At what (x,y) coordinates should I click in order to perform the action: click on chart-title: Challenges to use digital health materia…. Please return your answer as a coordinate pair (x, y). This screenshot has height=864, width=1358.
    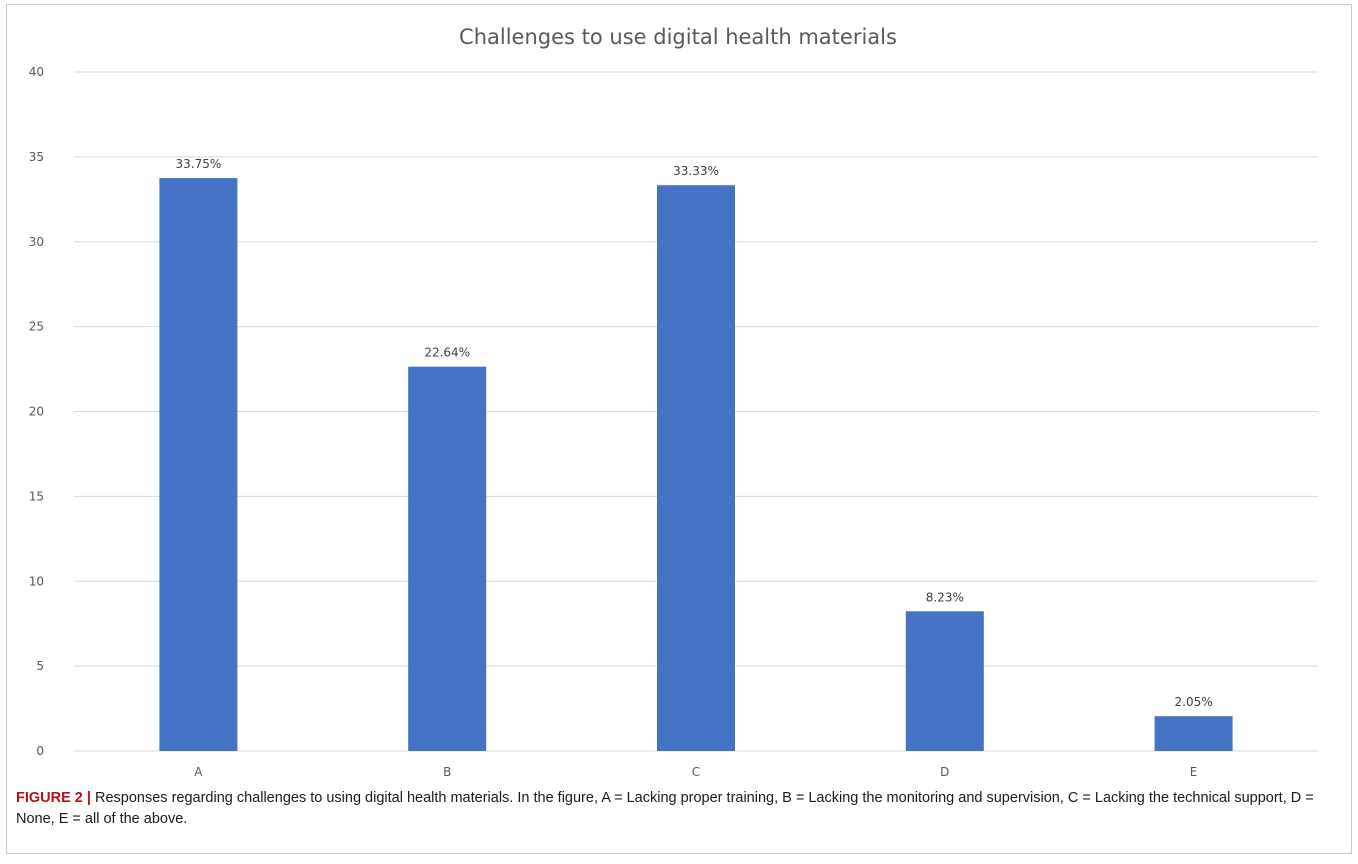
    Looking at the image, I should click on (678, 37).